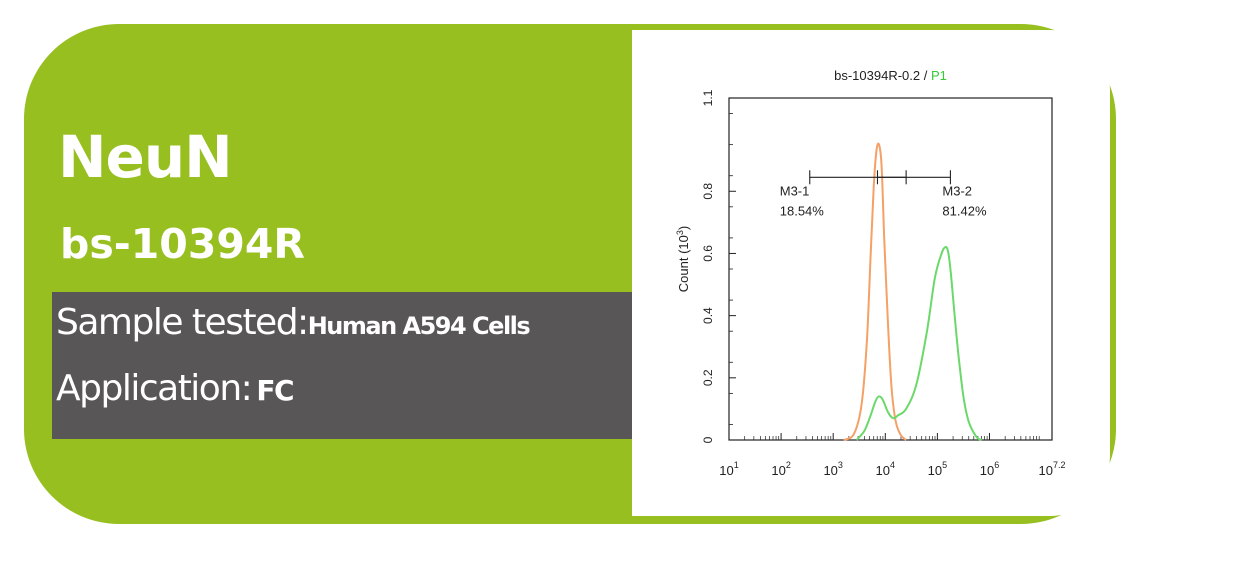 The width and height of the screenshot is (1240, 579). I want to click on sample-tested-label: Sample tested:, so click(182, 322).